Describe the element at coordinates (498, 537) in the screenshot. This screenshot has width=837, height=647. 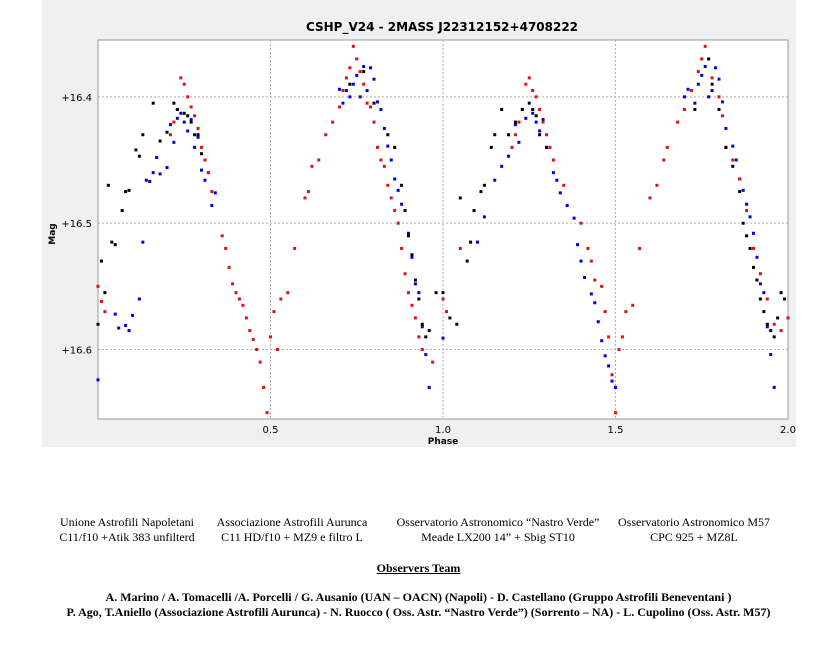
I see `observatory-3-equipment: Meade LX200 14” + Sbig ST10` at that location.